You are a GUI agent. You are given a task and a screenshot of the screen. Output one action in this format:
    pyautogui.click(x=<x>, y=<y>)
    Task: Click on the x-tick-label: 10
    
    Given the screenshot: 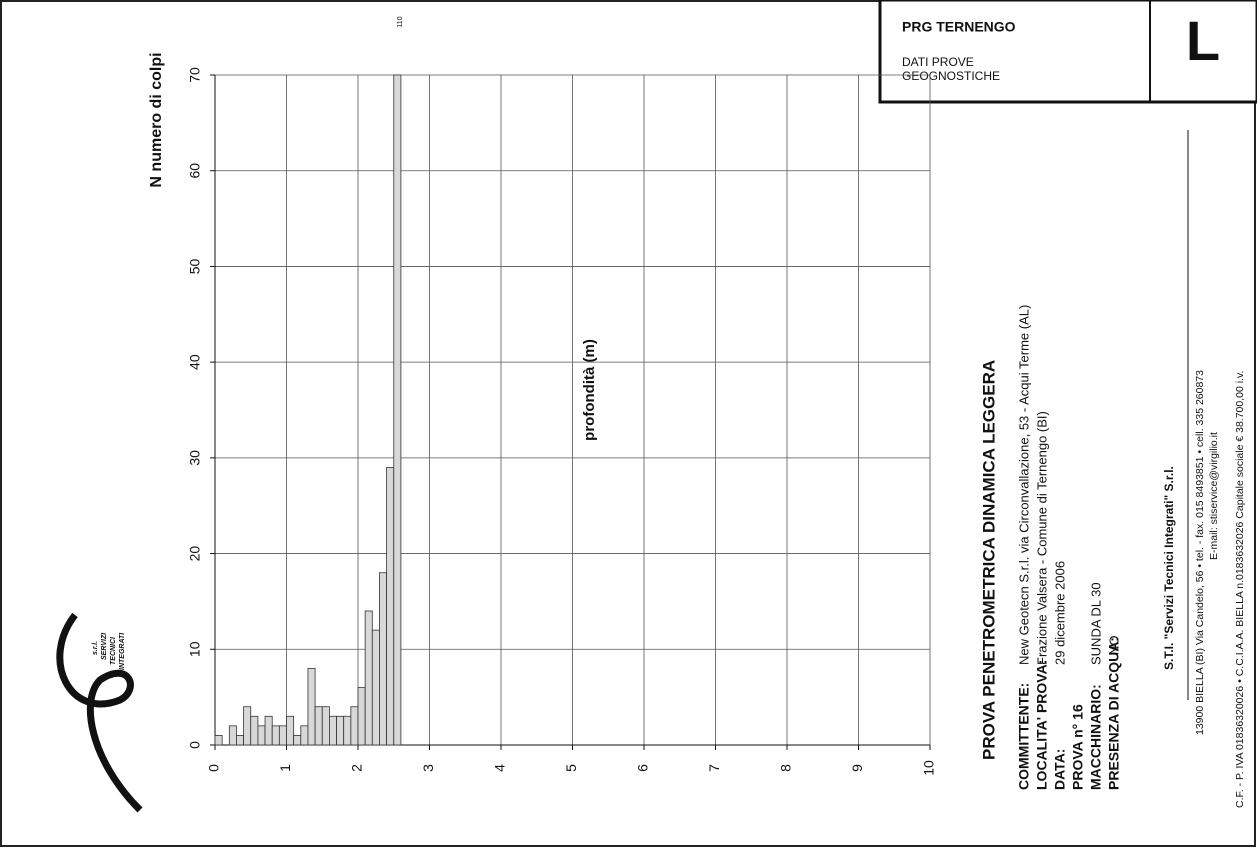 What is the action you would take?
    pyautogui.click(x=929, y=768)
    